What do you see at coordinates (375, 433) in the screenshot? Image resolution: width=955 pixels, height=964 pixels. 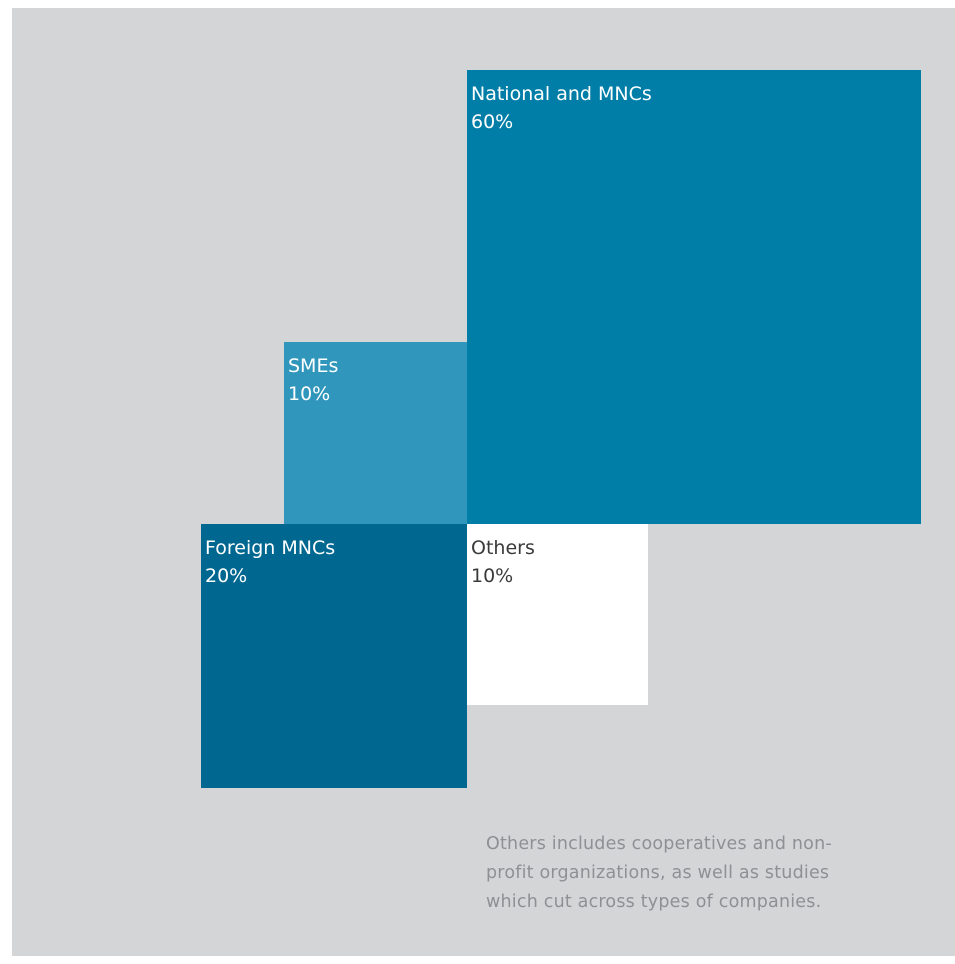 I see `square-smes: SMEs 10%` at bounding box center [375, 433].